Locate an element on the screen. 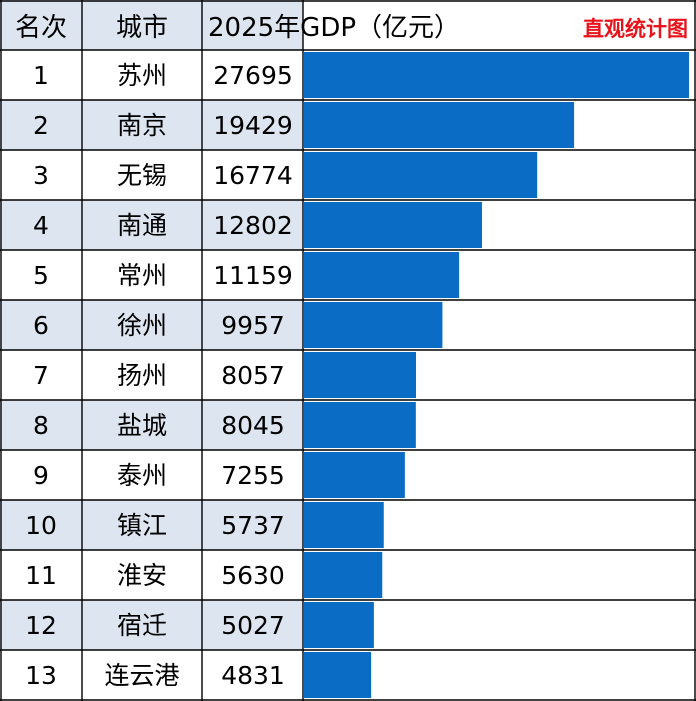 The height and width of the screenshot is (701, 696). brand-watermark: 直观统计图 is located at coordinates (635, 29).